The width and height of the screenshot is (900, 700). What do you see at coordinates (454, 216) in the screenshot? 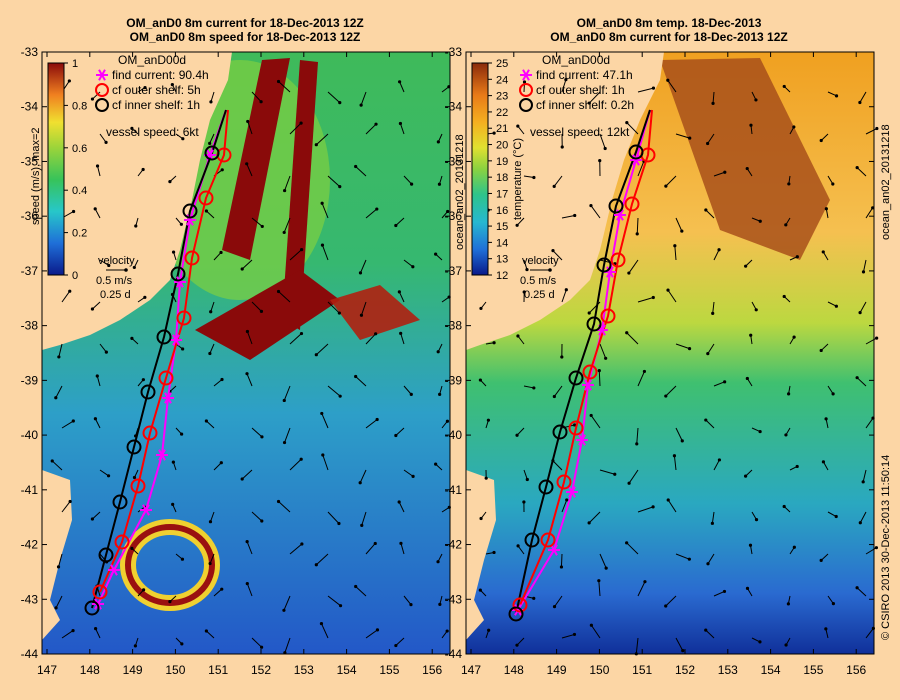
I see `y-tick-label: -36` at bounding box center [454, 216].